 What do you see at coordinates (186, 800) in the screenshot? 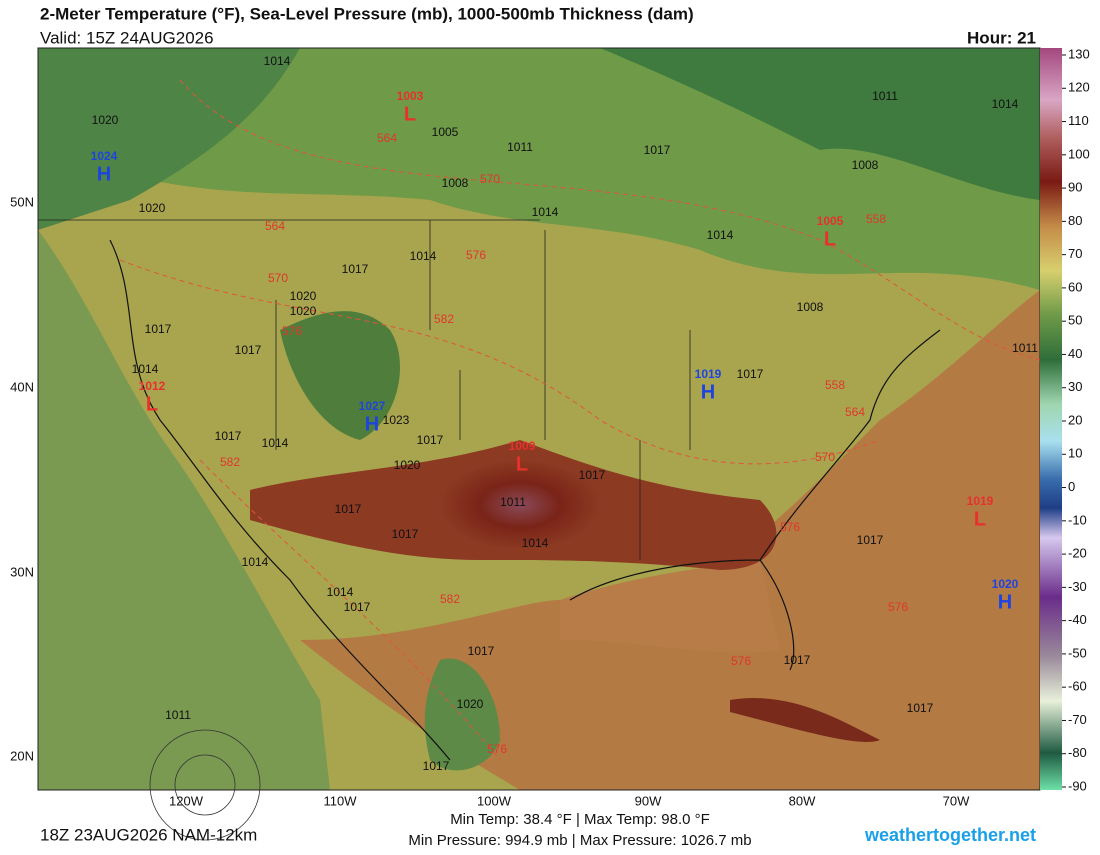
I see `longitude-label: 120W` at bounding box center [186, 800].